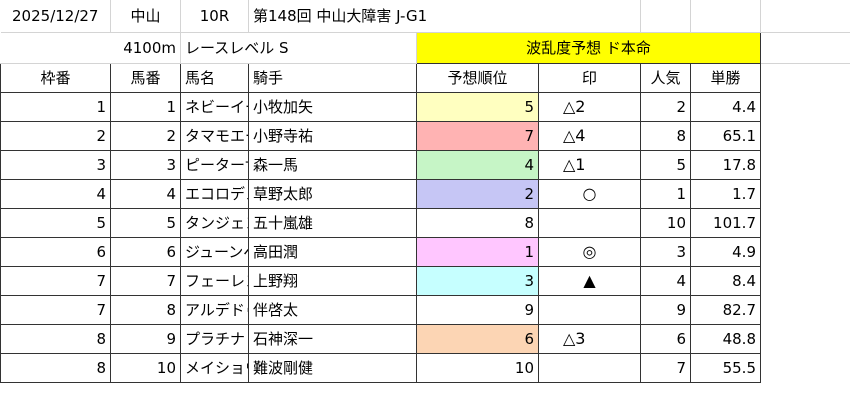  What do you see at coordinates (725, 338) in the screenshot?
I see `odds-cell: 48.8` at bounding box center [725, 338].